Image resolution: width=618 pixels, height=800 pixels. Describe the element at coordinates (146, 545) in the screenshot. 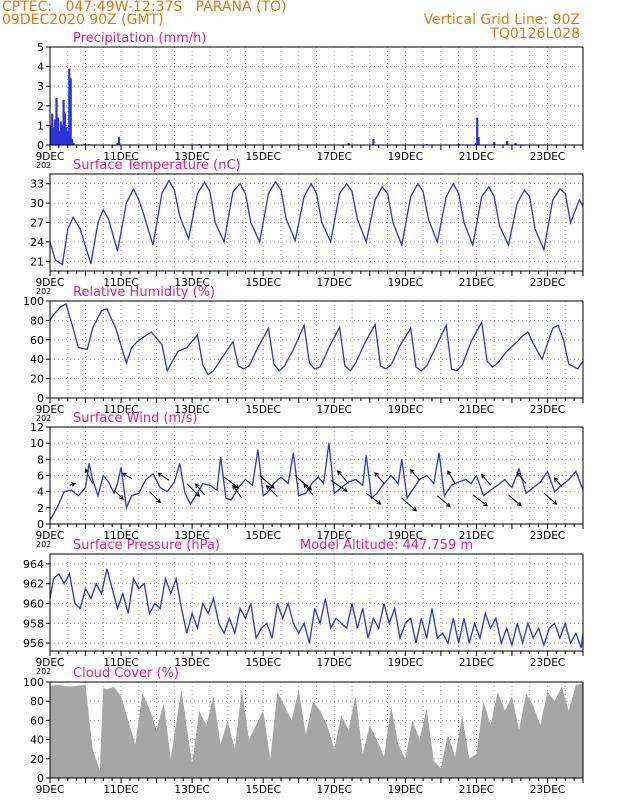

I see `panel-title: Surface Pressure (hPa)` at that location.